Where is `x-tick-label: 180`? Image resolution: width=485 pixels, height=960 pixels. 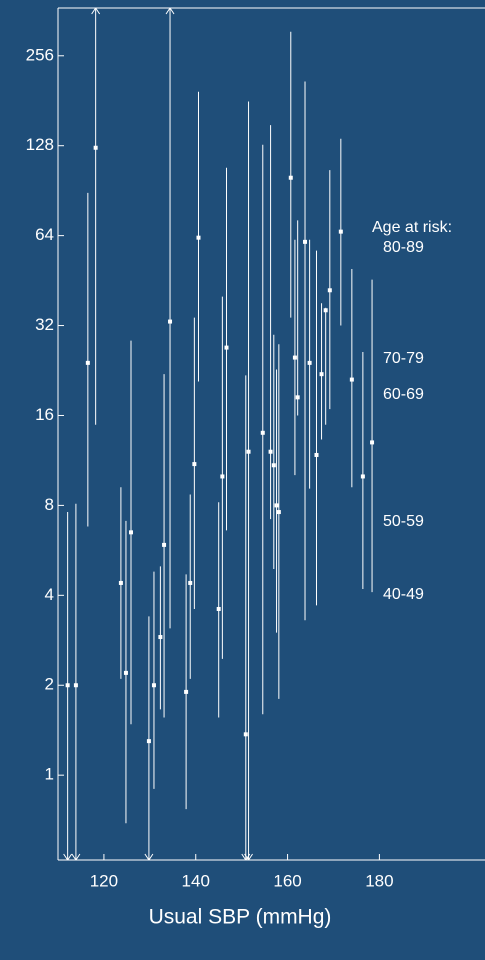
x-tick-label: 180 is located at coordinates (379, 880).